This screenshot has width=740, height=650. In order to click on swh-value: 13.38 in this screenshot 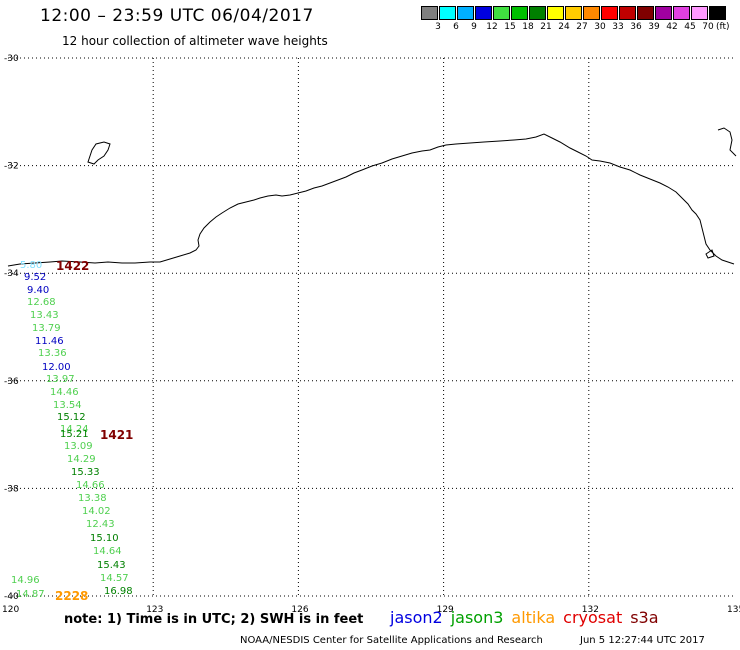, I will do `click(92, 498)`.